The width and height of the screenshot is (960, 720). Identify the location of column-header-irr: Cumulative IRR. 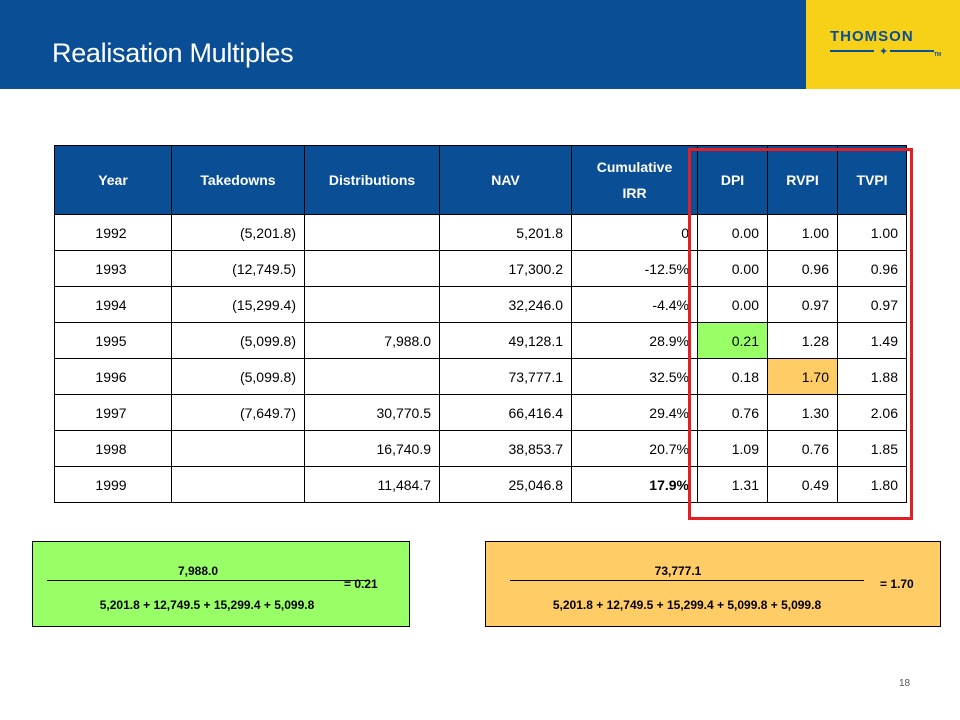
(634, 180).